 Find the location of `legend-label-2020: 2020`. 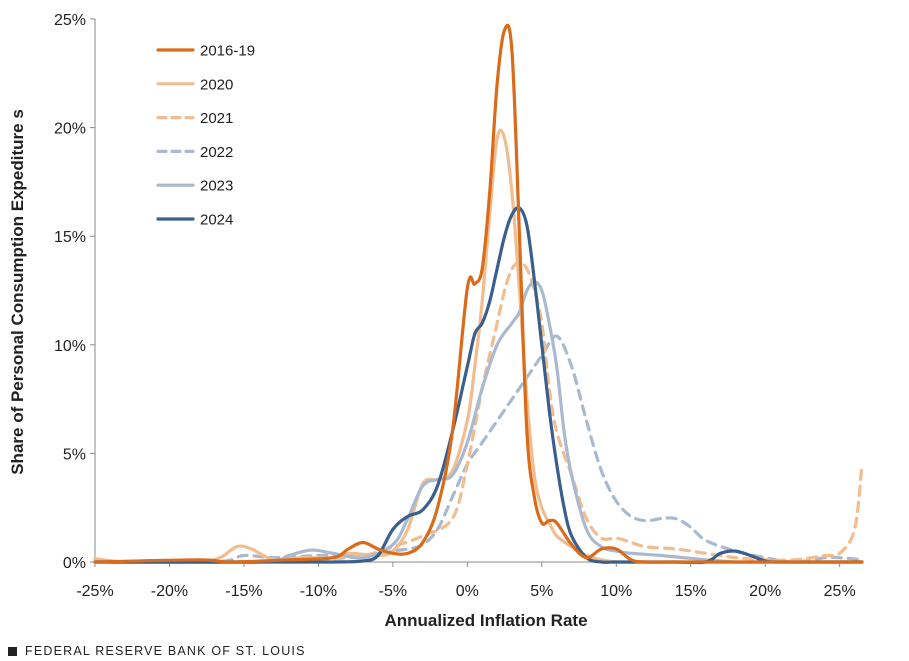

legend-label-2020: 2020 is located at coordinates (216, 84).